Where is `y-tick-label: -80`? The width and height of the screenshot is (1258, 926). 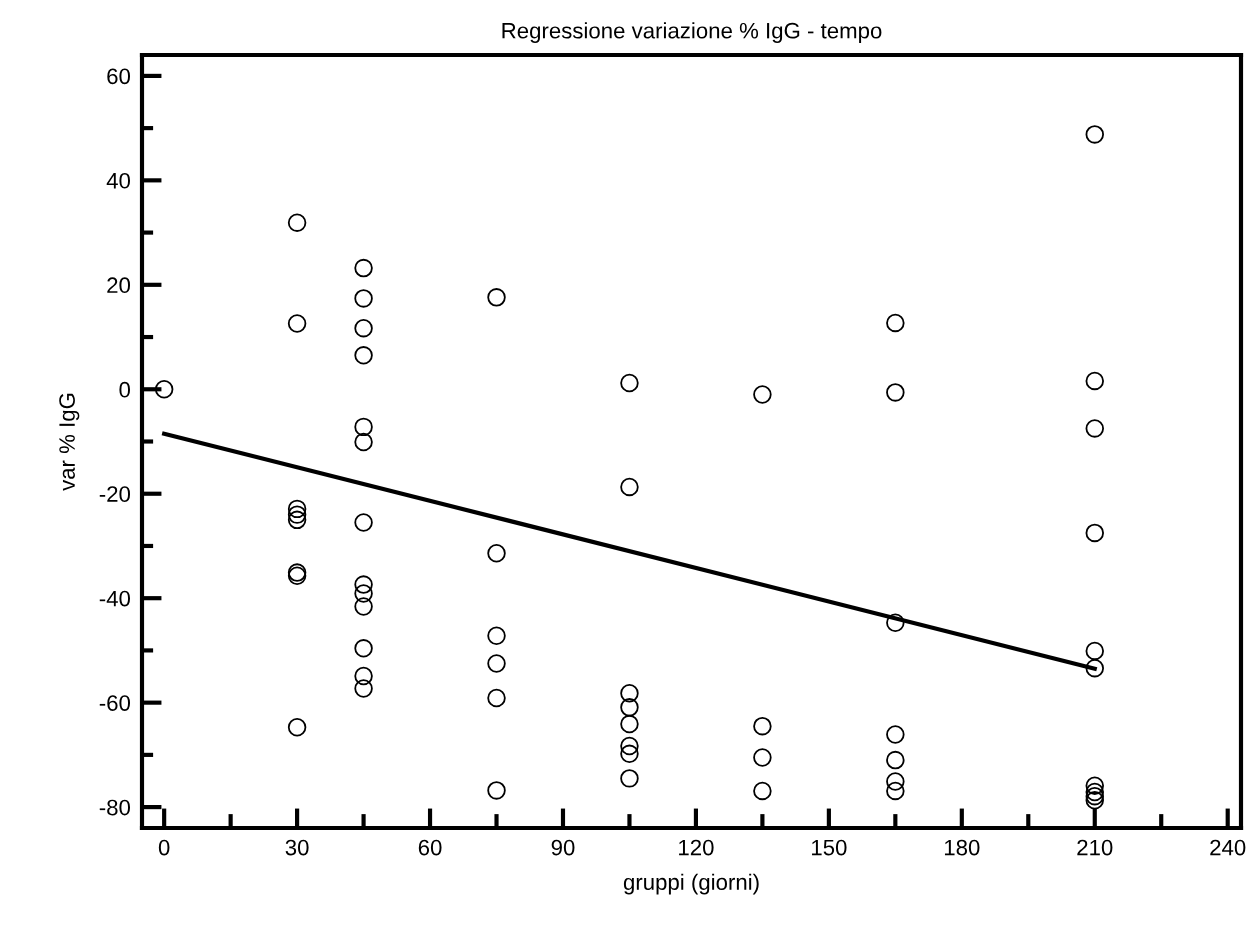
y-tick-label: -80 is located at coordinates (115, 807).